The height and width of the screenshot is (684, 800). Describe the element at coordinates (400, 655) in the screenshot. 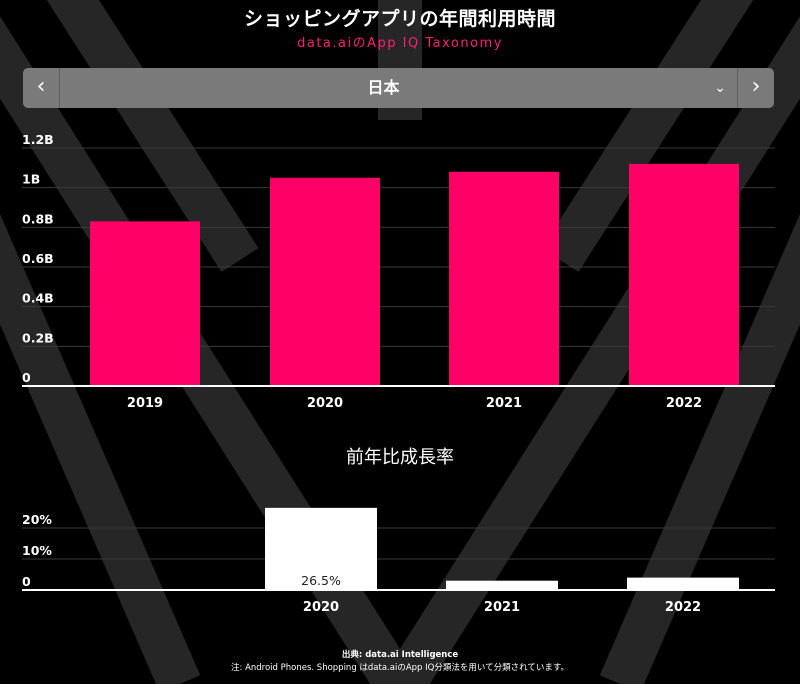

I see `source-note: 出典: data.ai Intelligence` at that location.